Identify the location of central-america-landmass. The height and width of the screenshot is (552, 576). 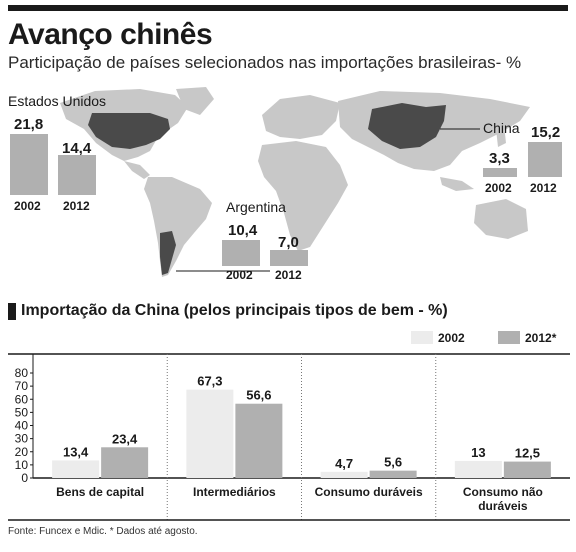
(137, 170).